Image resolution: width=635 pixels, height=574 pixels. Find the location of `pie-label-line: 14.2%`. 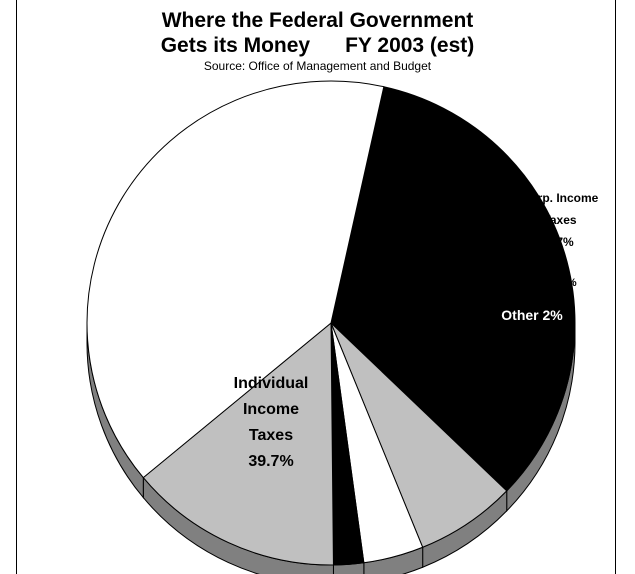

pie-label-line: 14.2% is located at coordinates (493, 412).